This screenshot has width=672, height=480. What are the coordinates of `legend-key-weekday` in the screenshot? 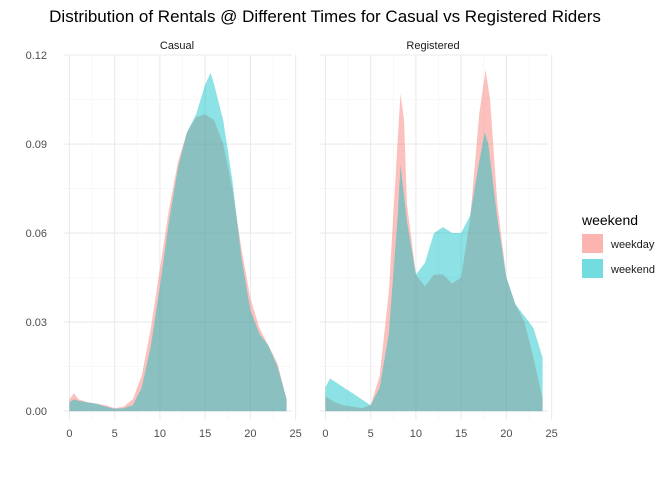 It's located at (592, 243).